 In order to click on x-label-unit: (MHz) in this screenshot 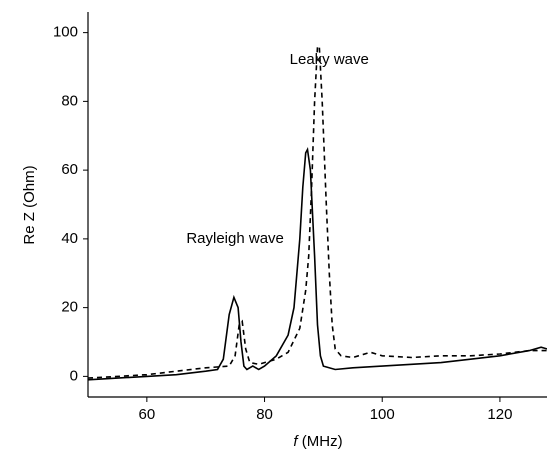, I will do `click(322, 441)`.